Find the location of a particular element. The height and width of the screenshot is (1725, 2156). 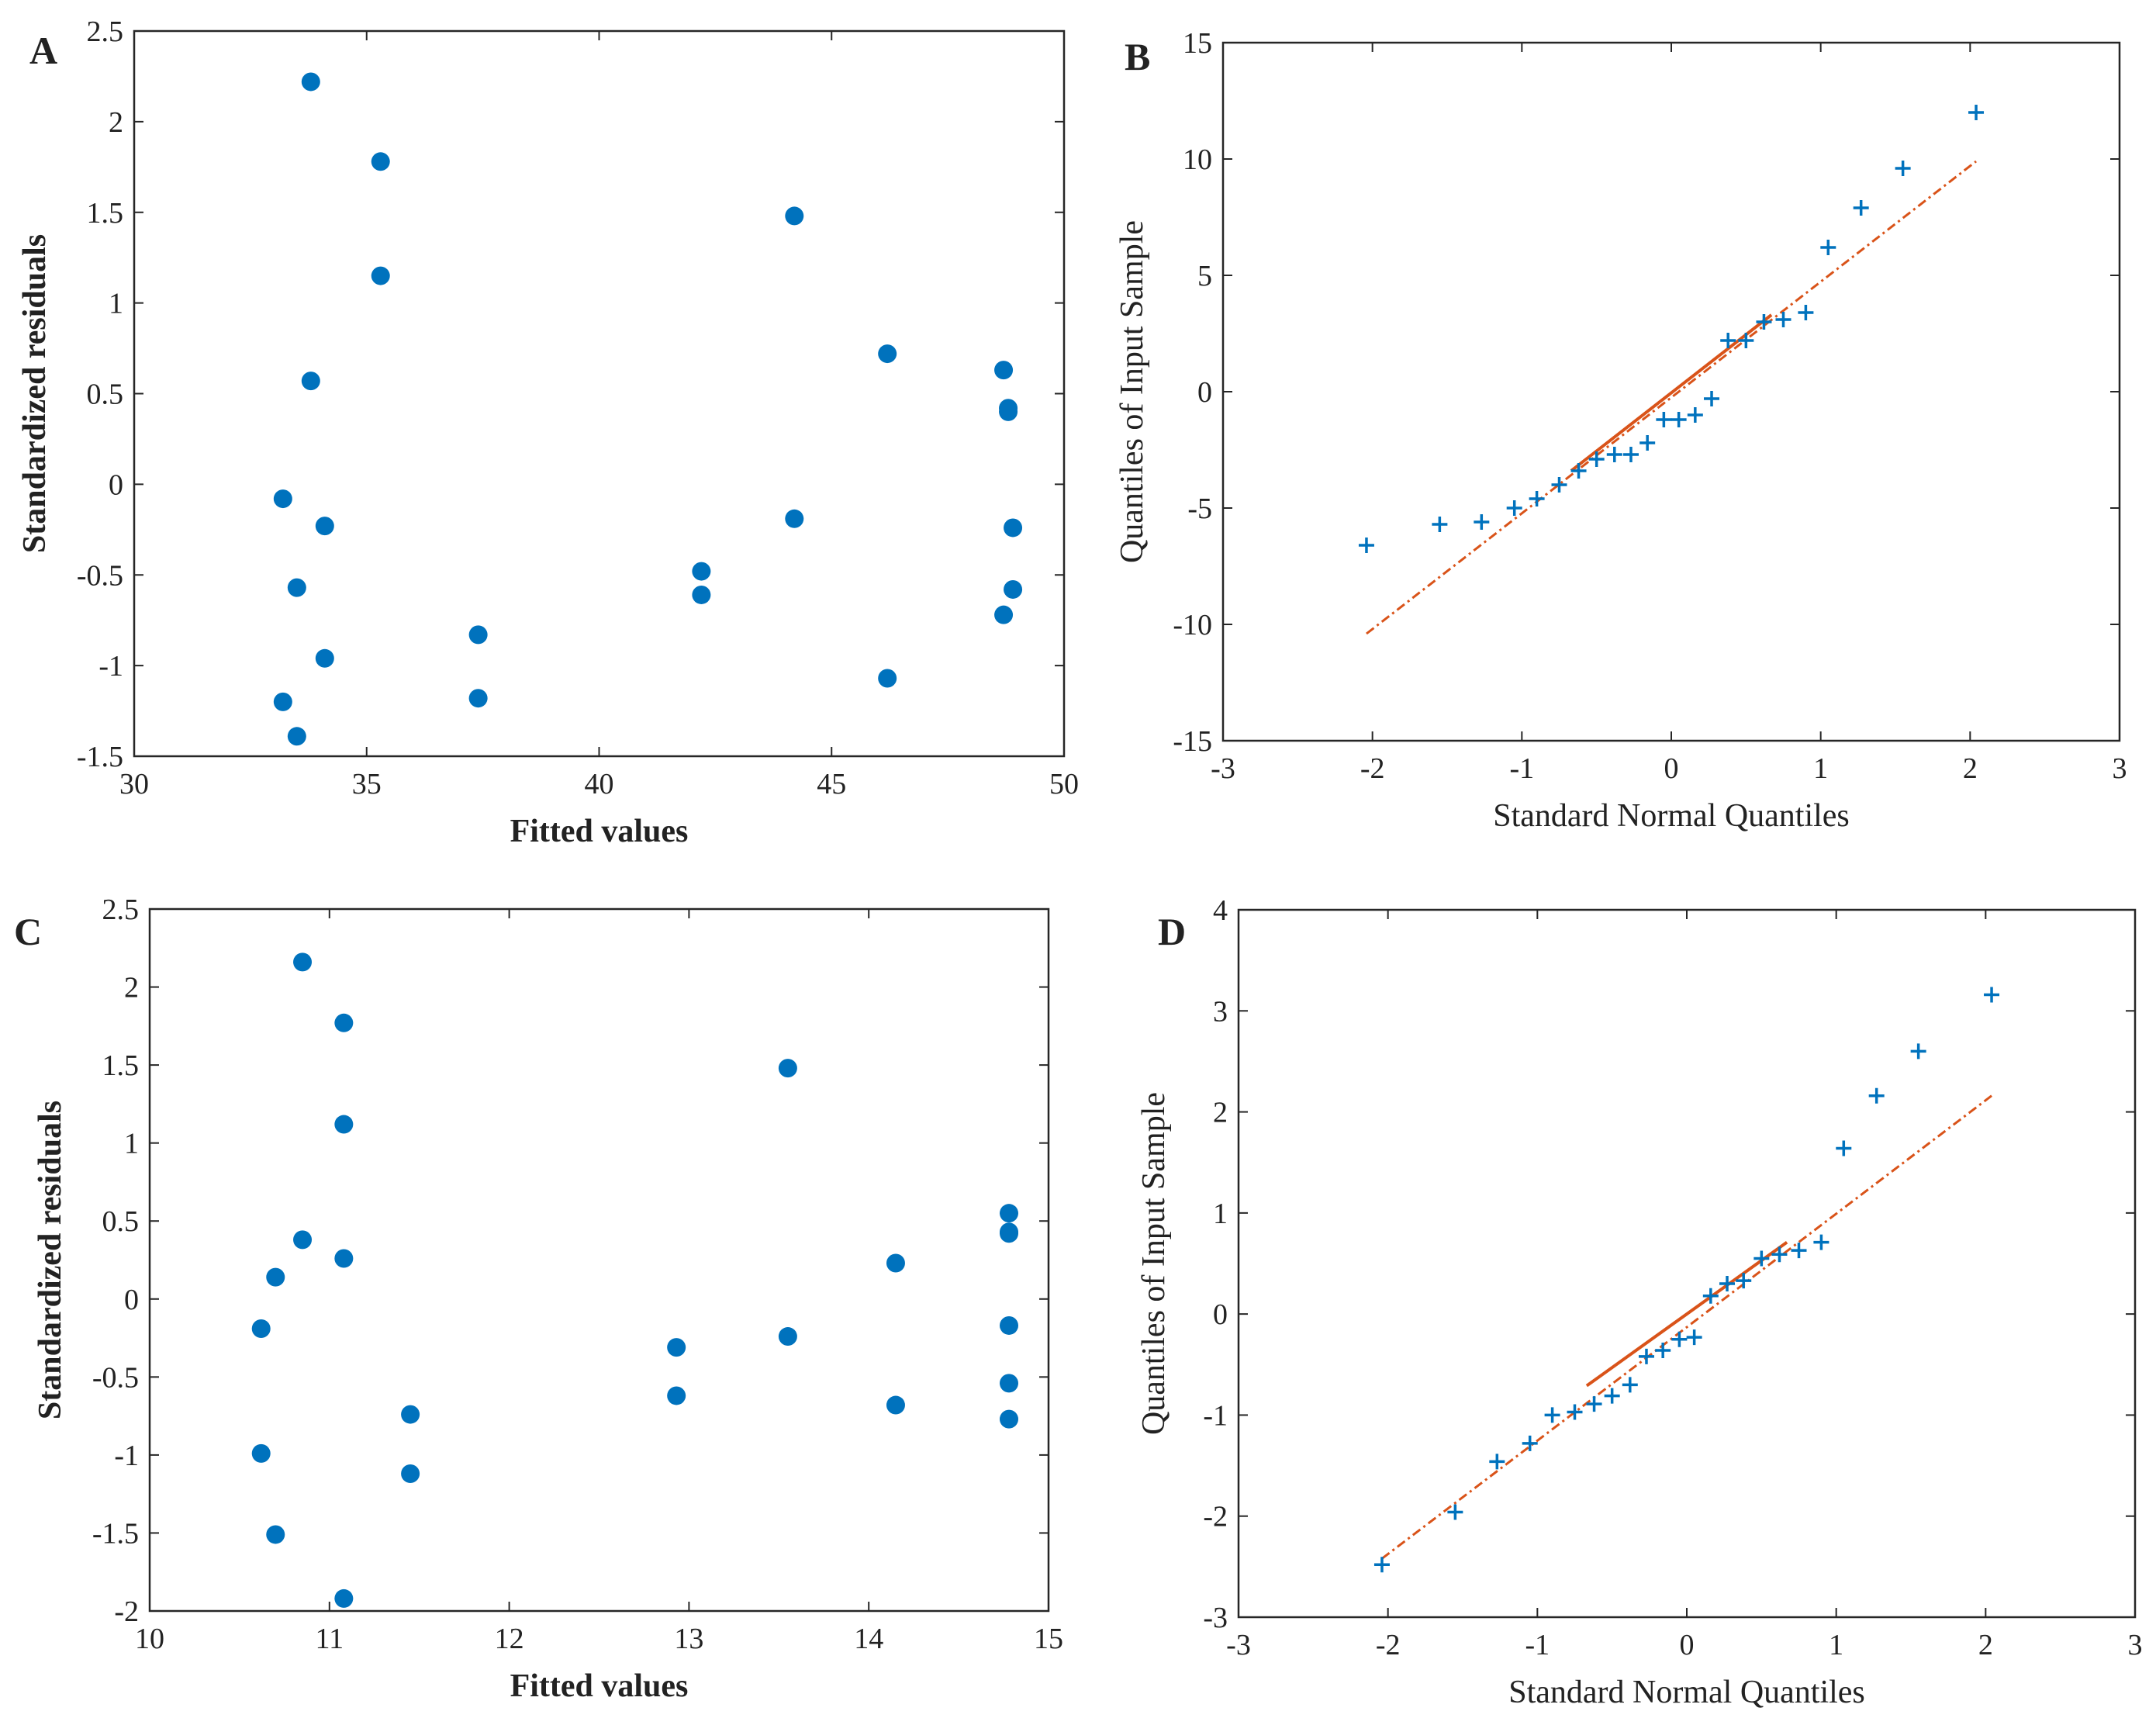

x-tick-label: 50 is located at coordinates (1064, 784).